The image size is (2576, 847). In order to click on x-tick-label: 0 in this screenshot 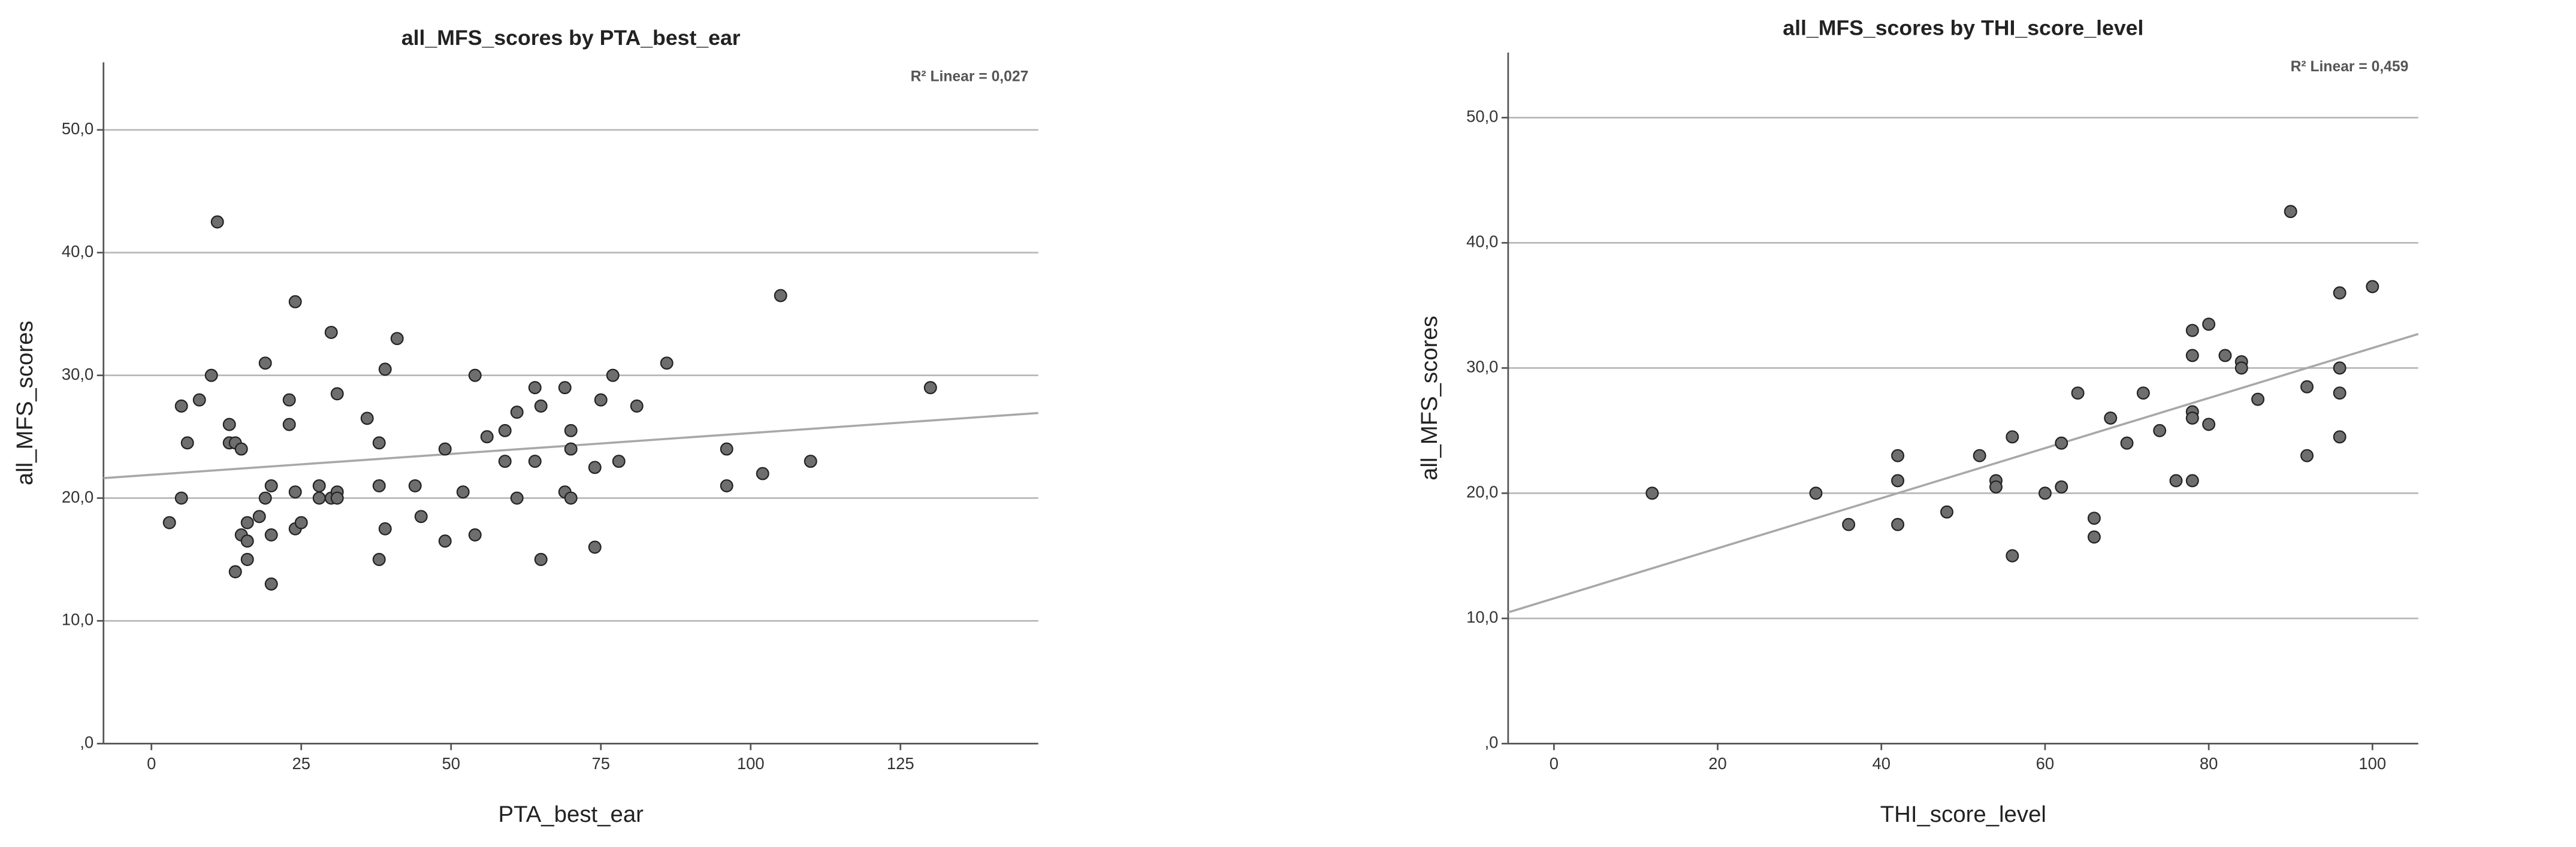, I will do `click(151, 763)`.